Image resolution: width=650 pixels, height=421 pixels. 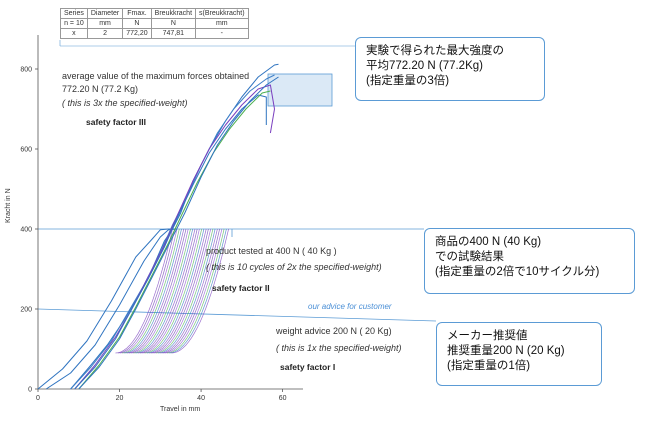 What do you see at coordinates (222, 23) in the screenshot?
I see `stats-unit-mm2: mm` at bounding box center [222, 23].